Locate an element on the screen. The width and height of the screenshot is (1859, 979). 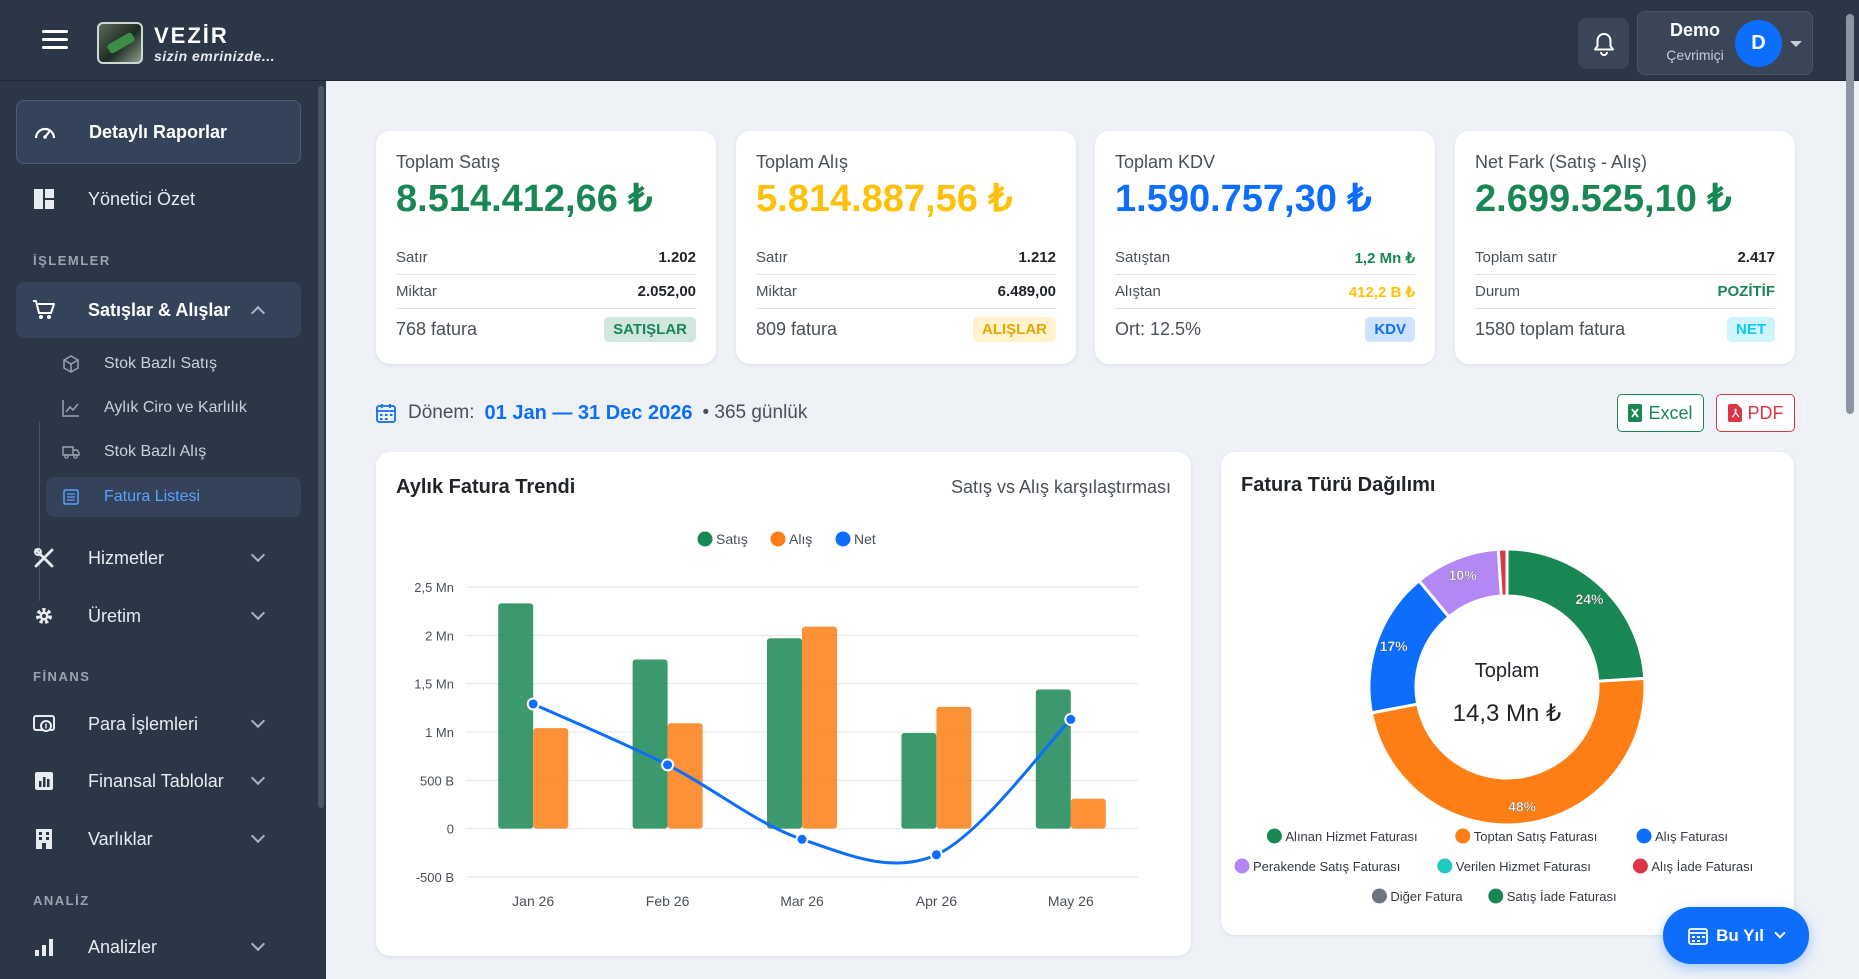
sidebar-item-varliklar: Varlıklar is located at coordinates (158, 839).